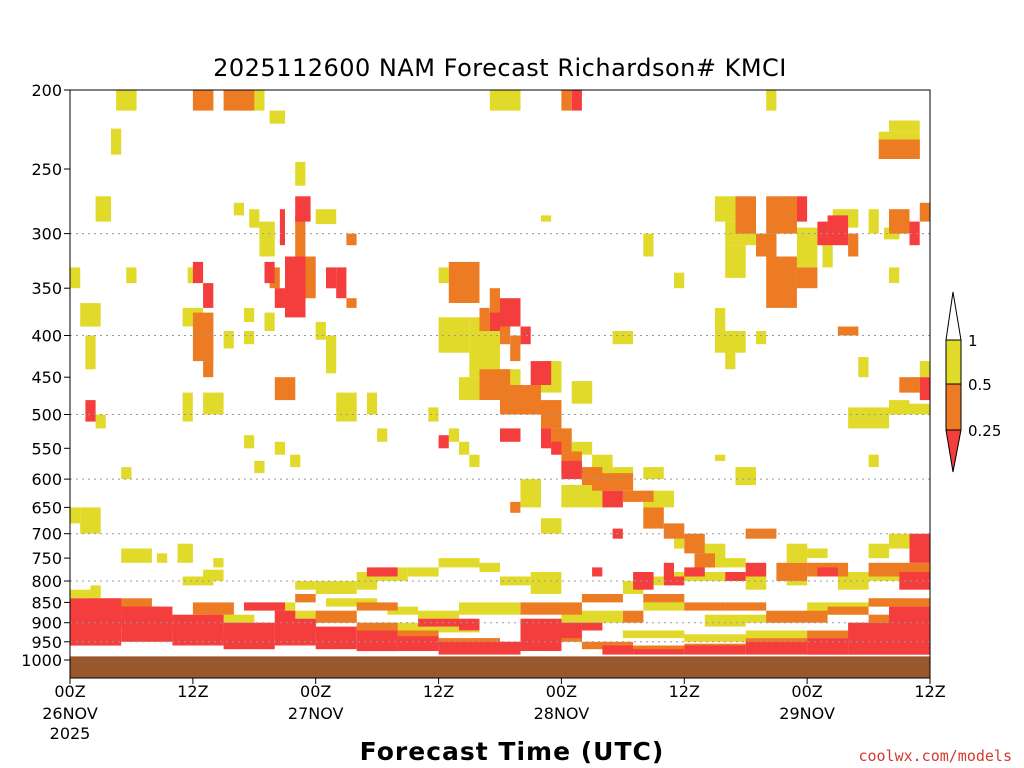 This screenshot has width=1024, height=768. I want to click on y-tick-label: 500, so click(46, 415).